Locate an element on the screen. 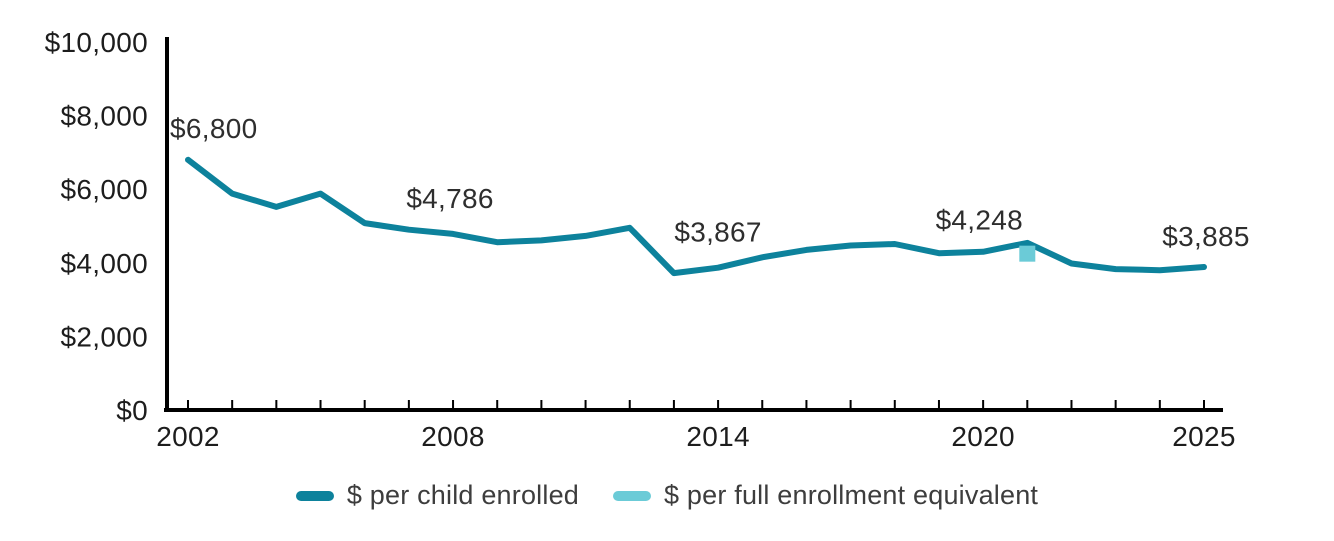  y-axis-tick-label: $6,000 is located at coordinates (104, 189).